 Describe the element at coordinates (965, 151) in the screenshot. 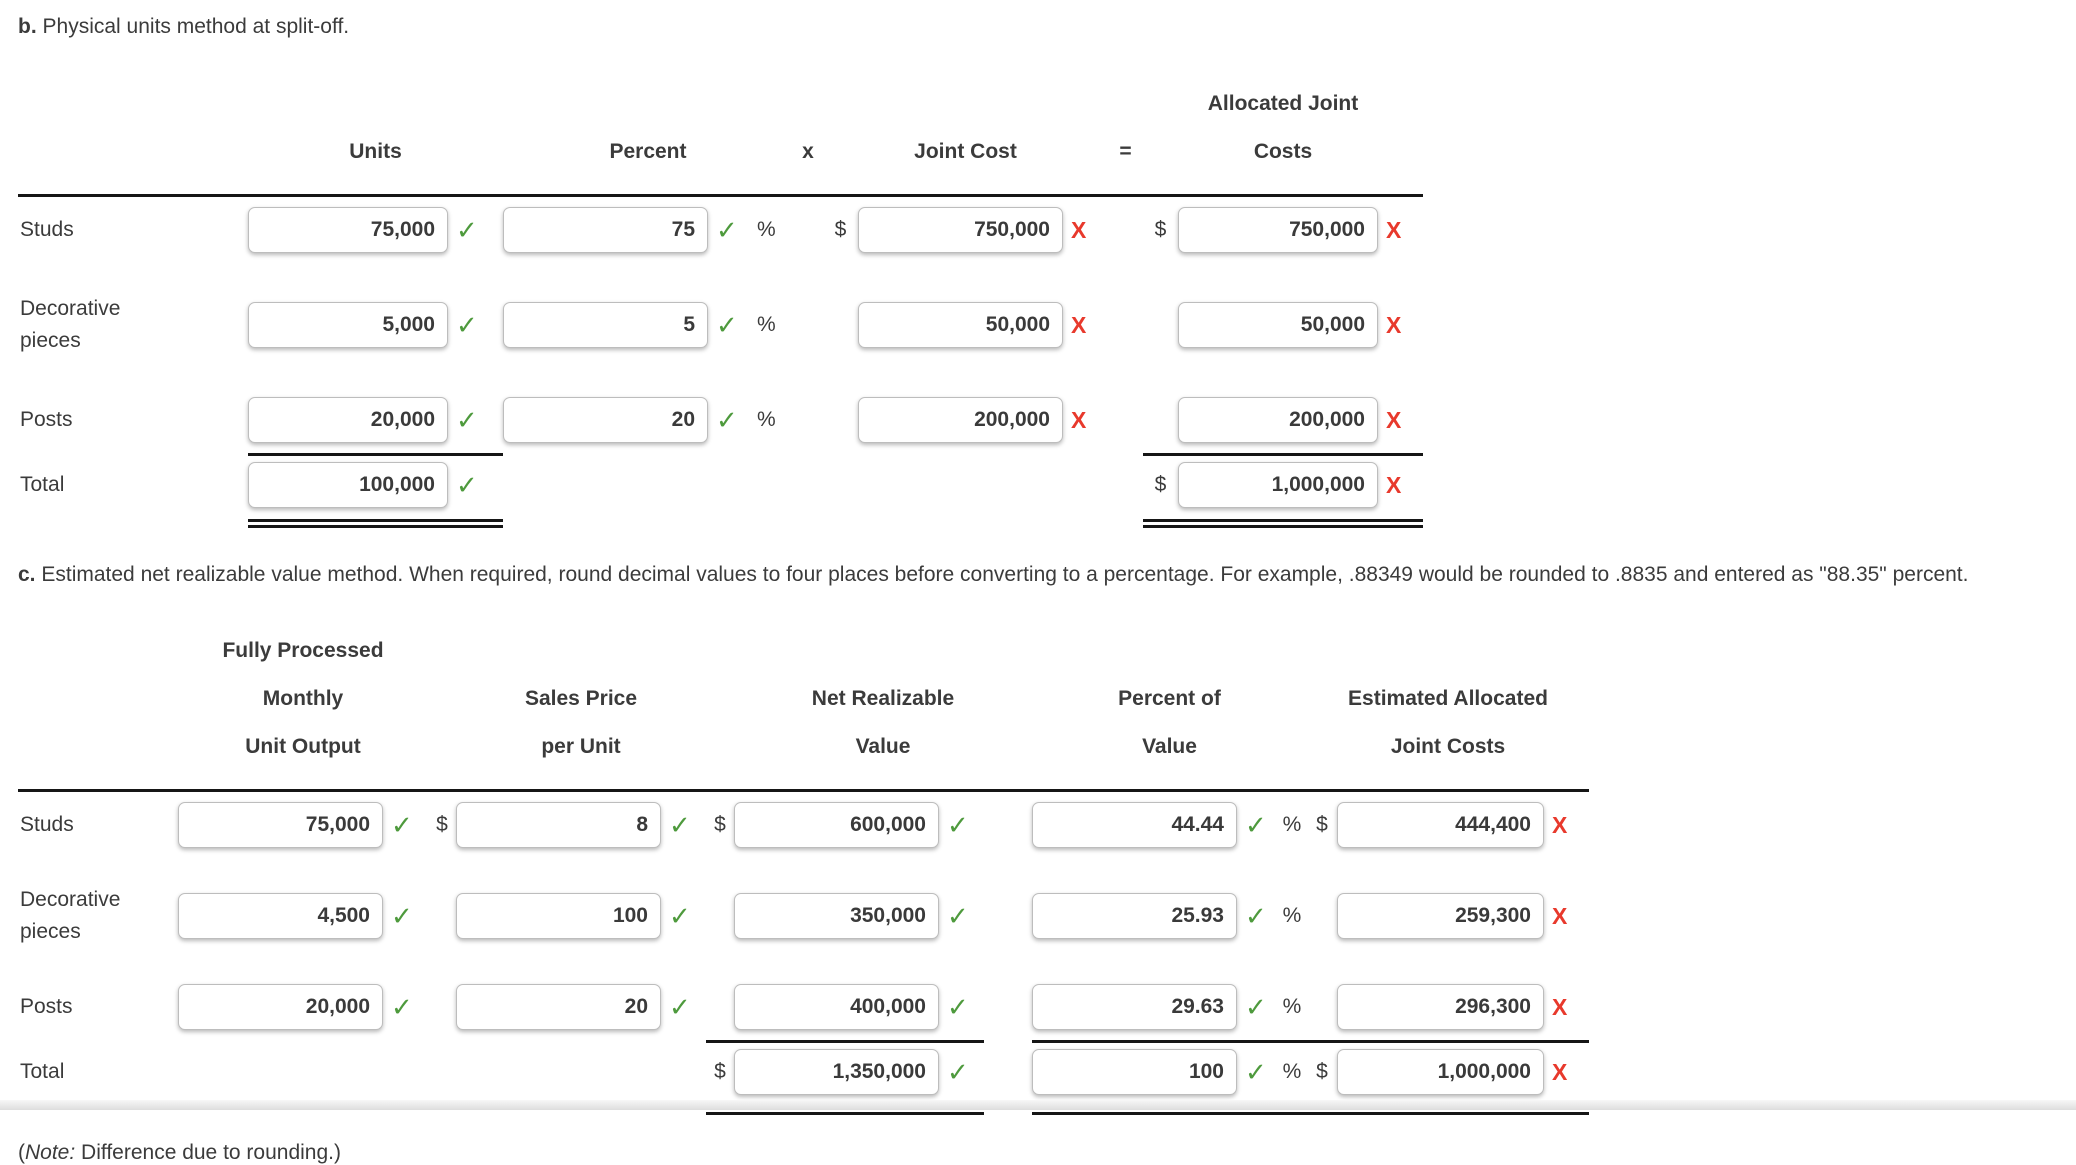

I see `col-header-joint-cost: Joint Cost` at that location.